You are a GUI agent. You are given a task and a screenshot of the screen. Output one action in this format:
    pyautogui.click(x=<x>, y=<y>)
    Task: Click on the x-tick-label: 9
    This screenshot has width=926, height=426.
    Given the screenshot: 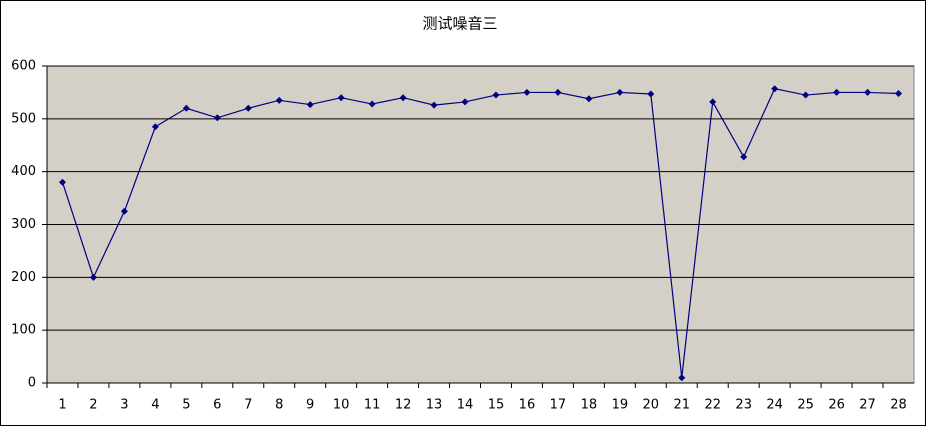 What is the action you would take?
    pyautogui.click(x=310, y=405)
    